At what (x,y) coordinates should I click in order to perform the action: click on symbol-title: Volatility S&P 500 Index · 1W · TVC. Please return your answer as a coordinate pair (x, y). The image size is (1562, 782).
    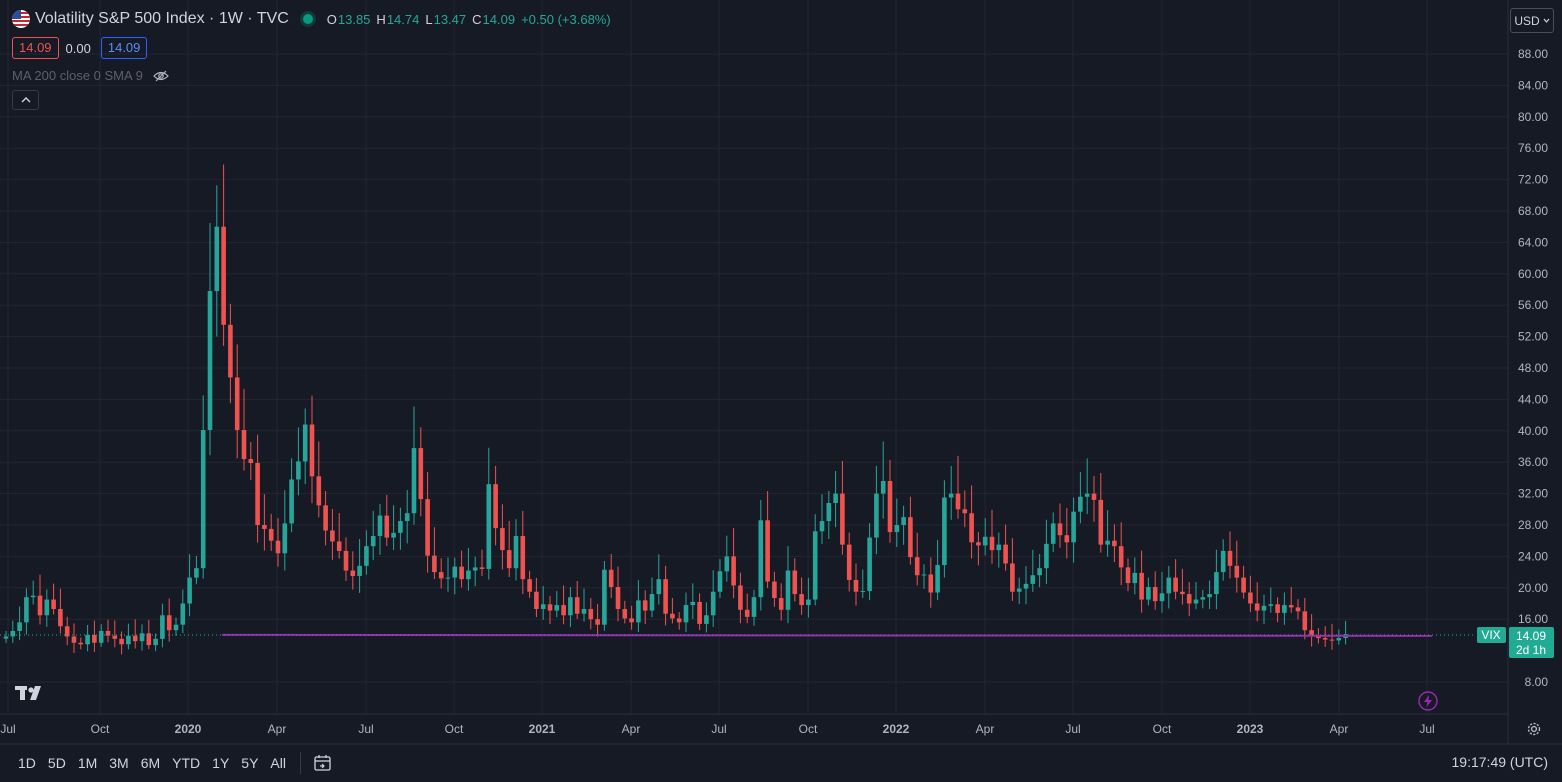
    Looking at the image, I should click on (162, 18).